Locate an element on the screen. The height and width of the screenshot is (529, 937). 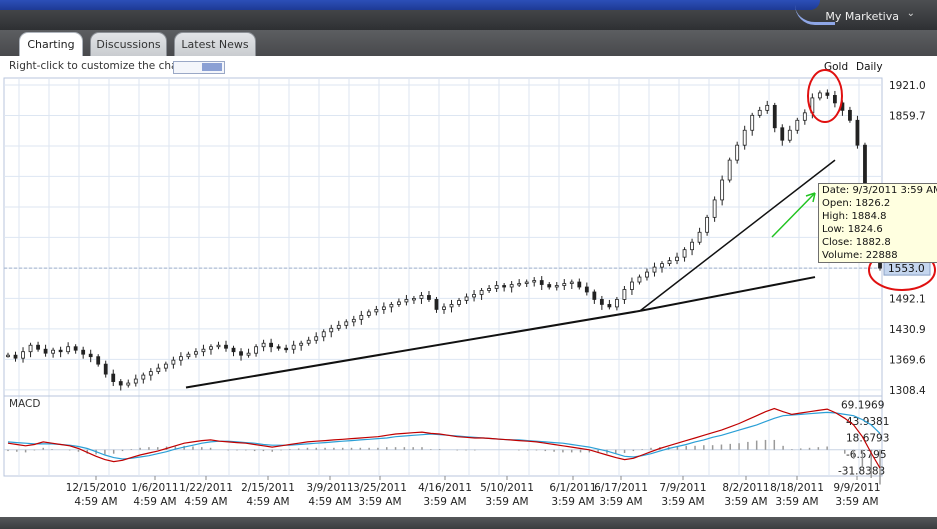
annotation-arrowhead is located at coordinates (810, 197).